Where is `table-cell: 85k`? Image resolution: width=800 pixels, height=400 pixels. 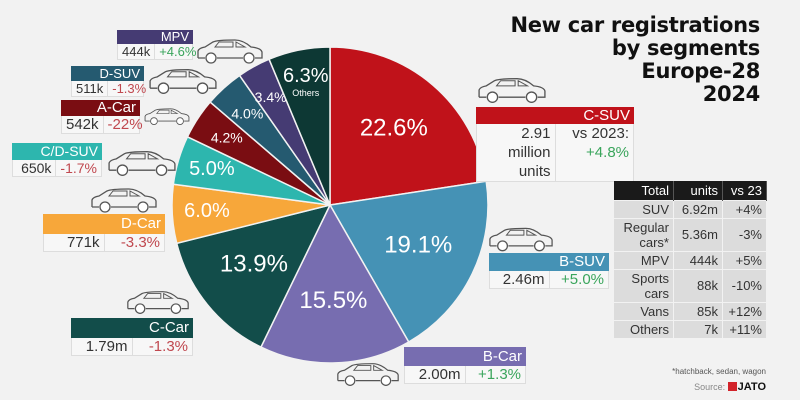 table-cell: 85k is located at coordinates (698, 311).